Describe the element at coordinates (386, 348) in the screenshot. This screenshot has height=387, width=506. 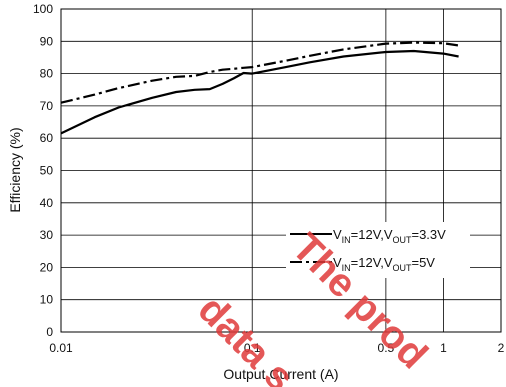
I see `x-tick-label: 0.5` at that location.